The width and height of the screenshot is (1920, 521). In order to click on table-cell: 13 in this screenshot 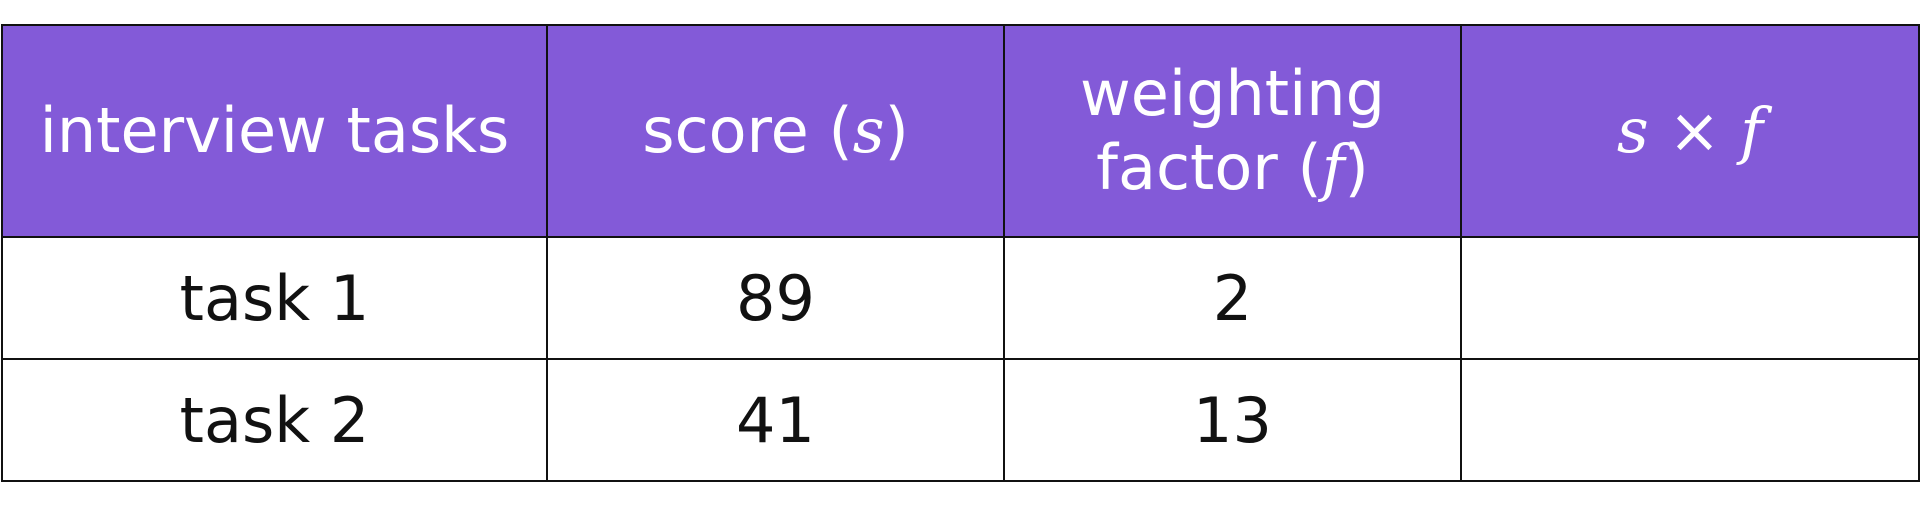, I will do `click(1232, 420)`.